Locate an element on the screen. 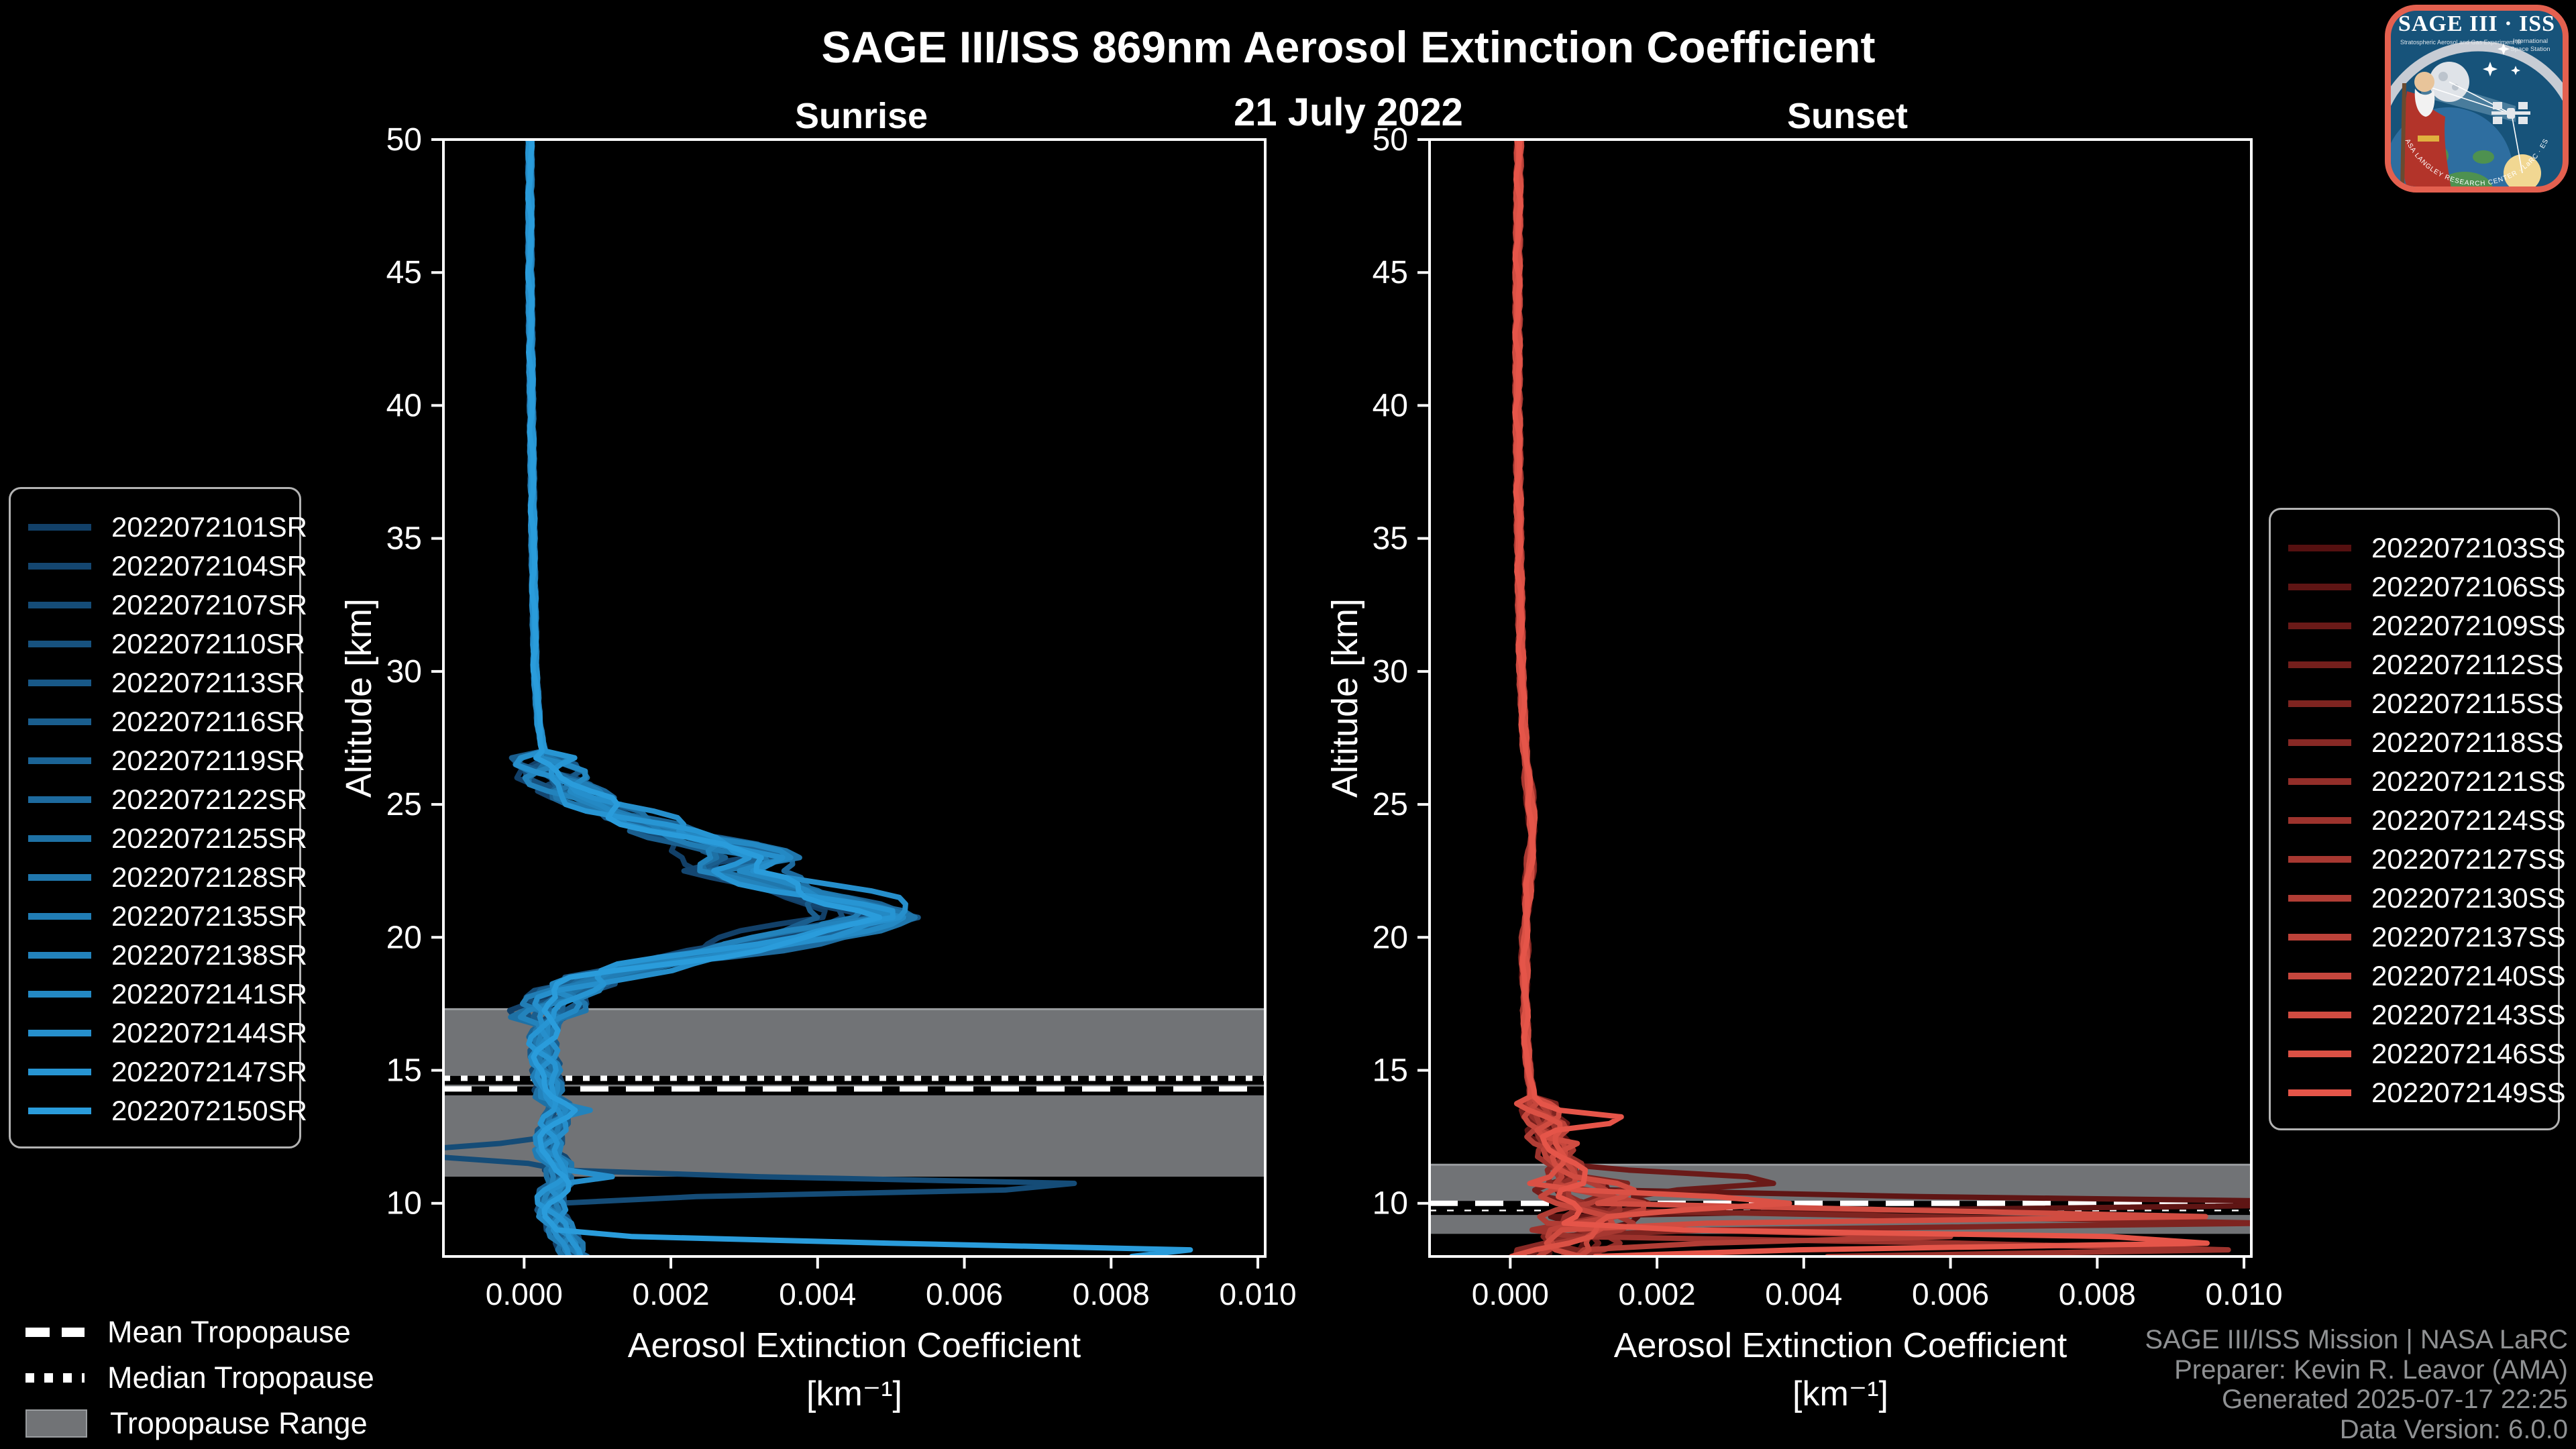  x-tick-label: 0.010 is located at coordinates (2244, 1294).